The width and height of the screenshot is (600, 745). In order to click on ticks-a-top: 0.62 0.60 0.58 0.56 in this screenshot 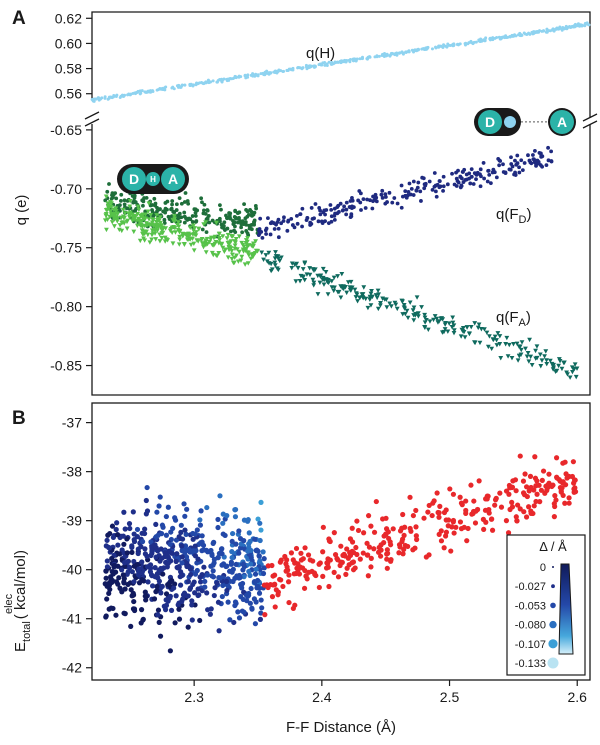, I will do `click(73, 56)`.